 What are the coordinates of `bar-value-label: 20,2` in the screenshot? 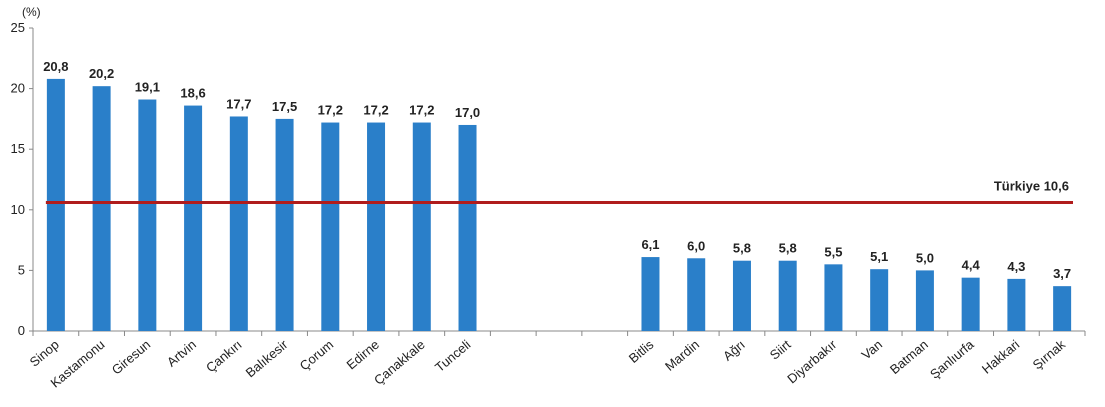 It's located at (101, 73).